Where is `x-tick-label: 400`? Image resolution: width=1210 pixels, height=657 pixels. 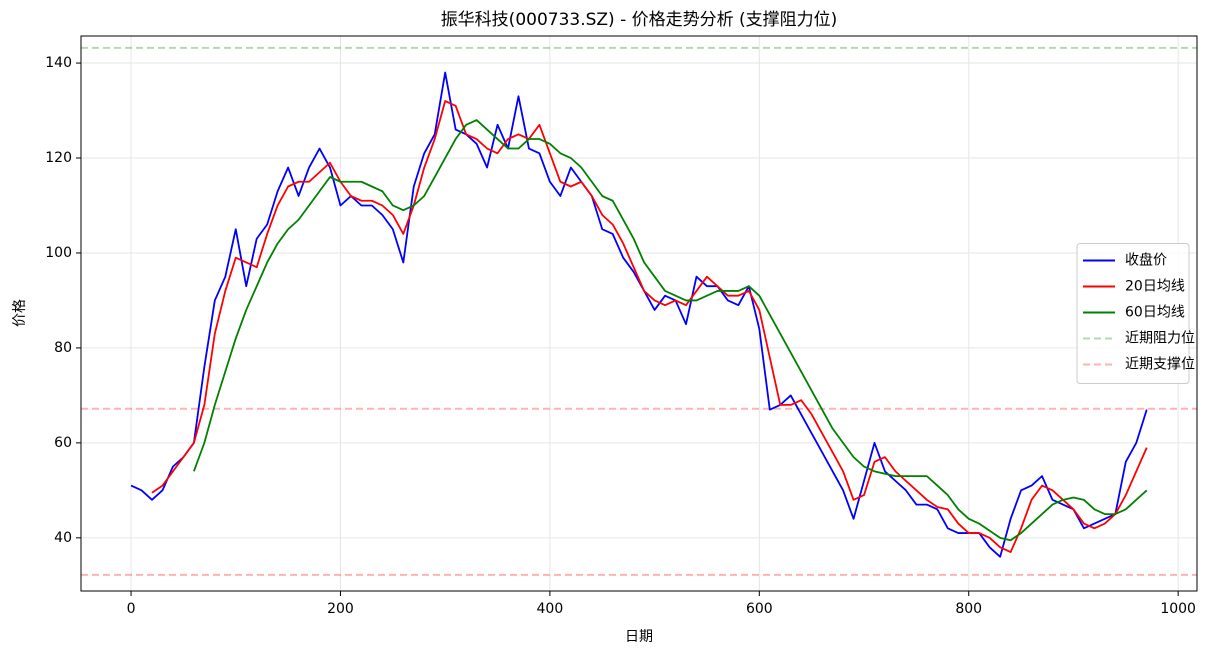
x-tick-label: 400 is located at coordinates (550, 609).